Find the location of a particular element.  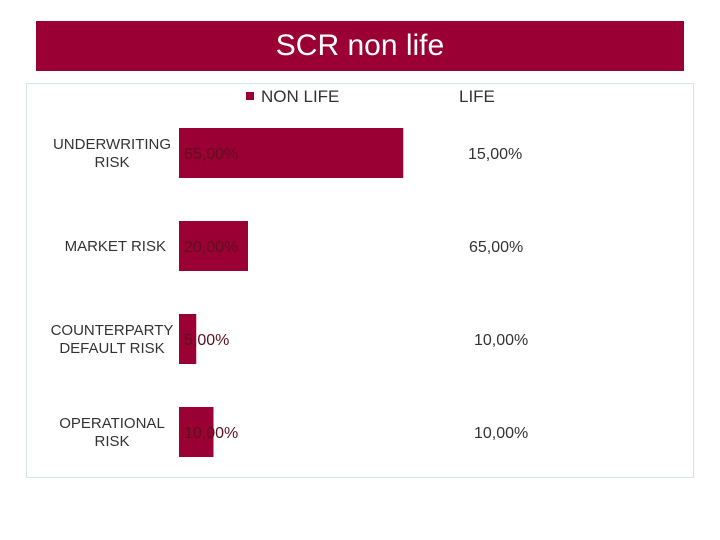

category-label-operational-risk-1: RISK is located at coordinates (111, 441).